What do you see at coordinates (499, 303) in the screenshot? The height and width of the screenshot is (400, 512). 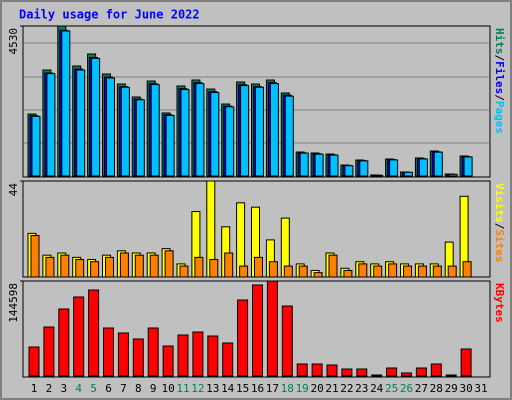 I see `legend: KBytes` at bounding box center [499, 303].